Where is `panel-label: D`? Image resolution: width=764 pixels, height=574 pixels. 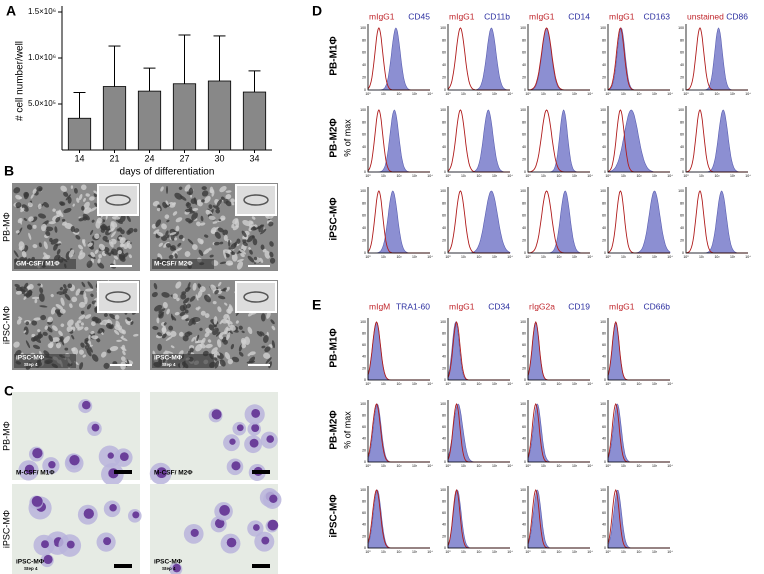 panel-label: D is located at coordinates (317, 11).